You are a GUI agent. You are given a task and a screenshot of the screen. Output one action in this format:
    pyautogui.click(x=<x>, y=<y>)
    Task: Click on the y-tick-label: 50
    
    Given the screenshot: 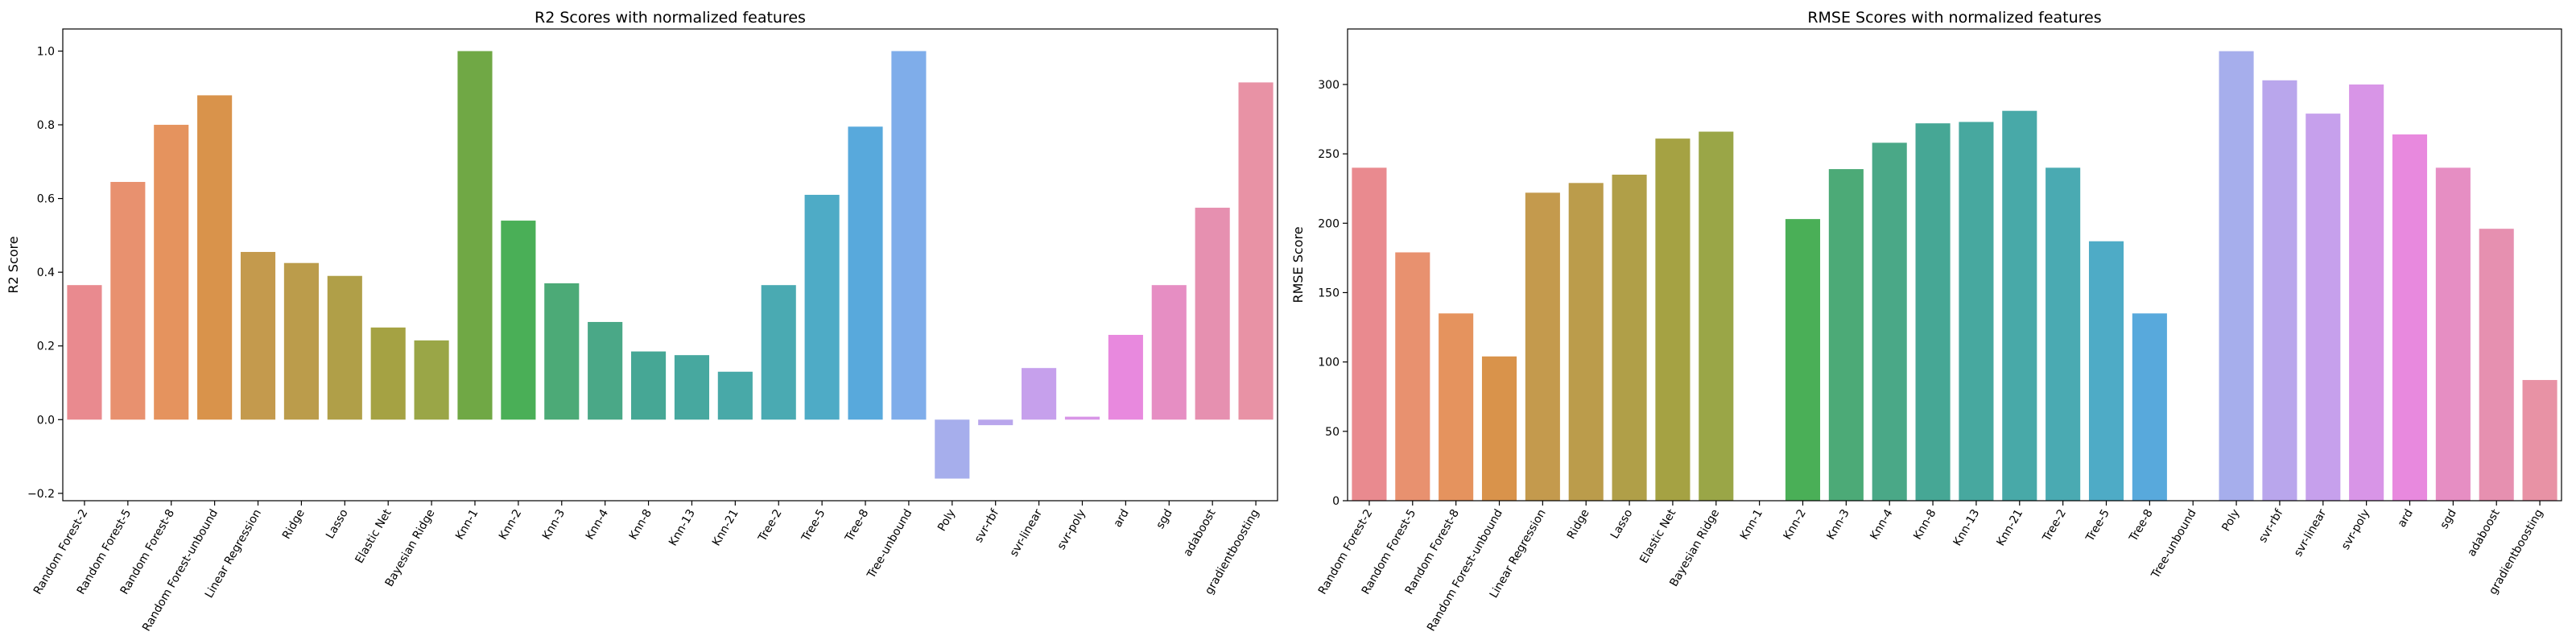 What is the action you would take?
    pyautogui.click(x=1332, y=432)
    